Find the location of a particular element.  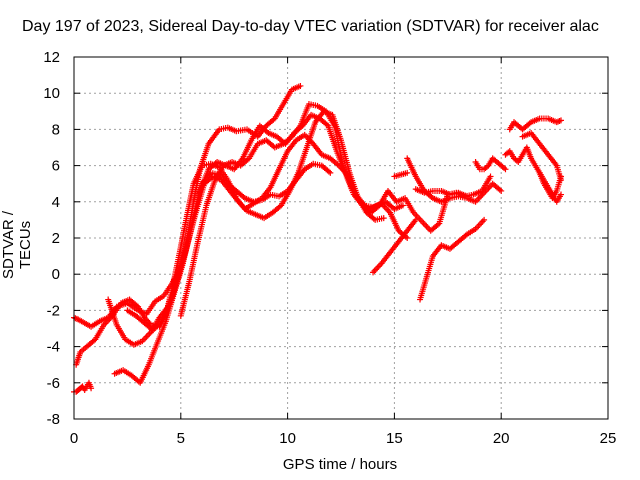

series-track-o is located at coordinates (535, 124).